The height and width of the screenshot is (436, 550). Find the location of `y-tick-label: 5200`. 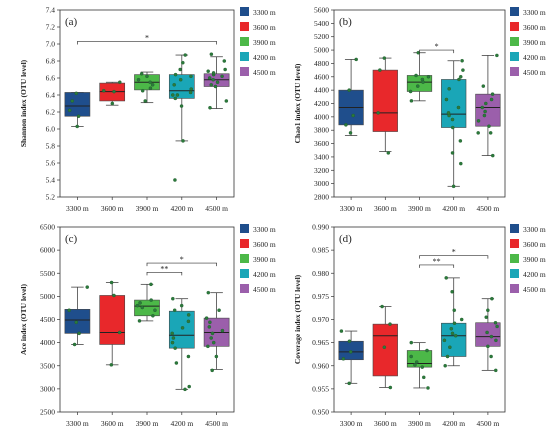

y-tick-label: 5200 is located at coordinates (321, 36).